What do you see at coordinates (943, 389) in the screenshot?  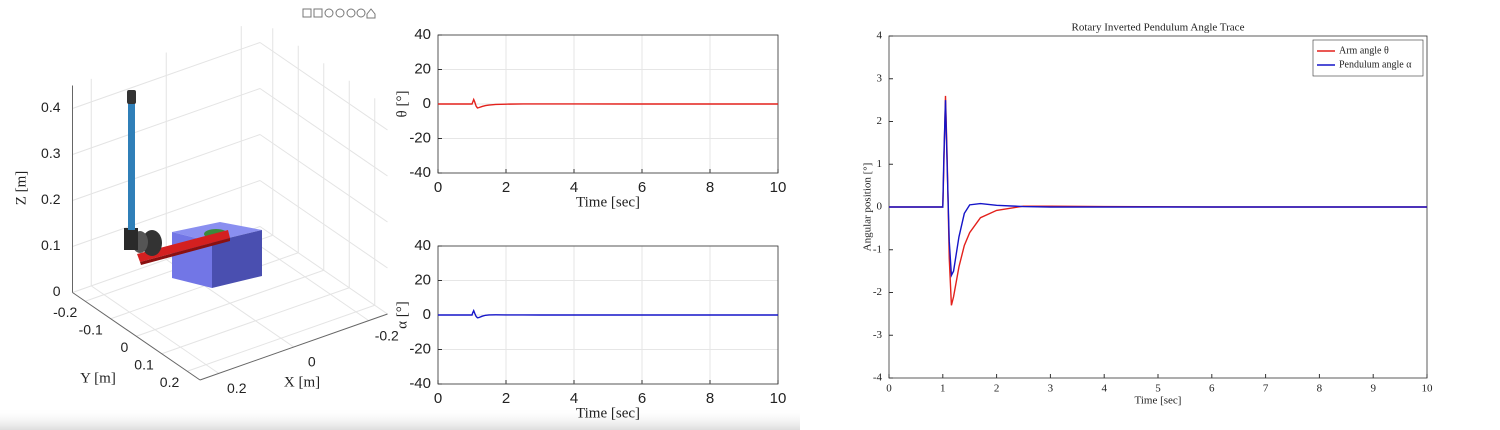 I see `x-tick-label: 1` at bounding box center [943, 389].